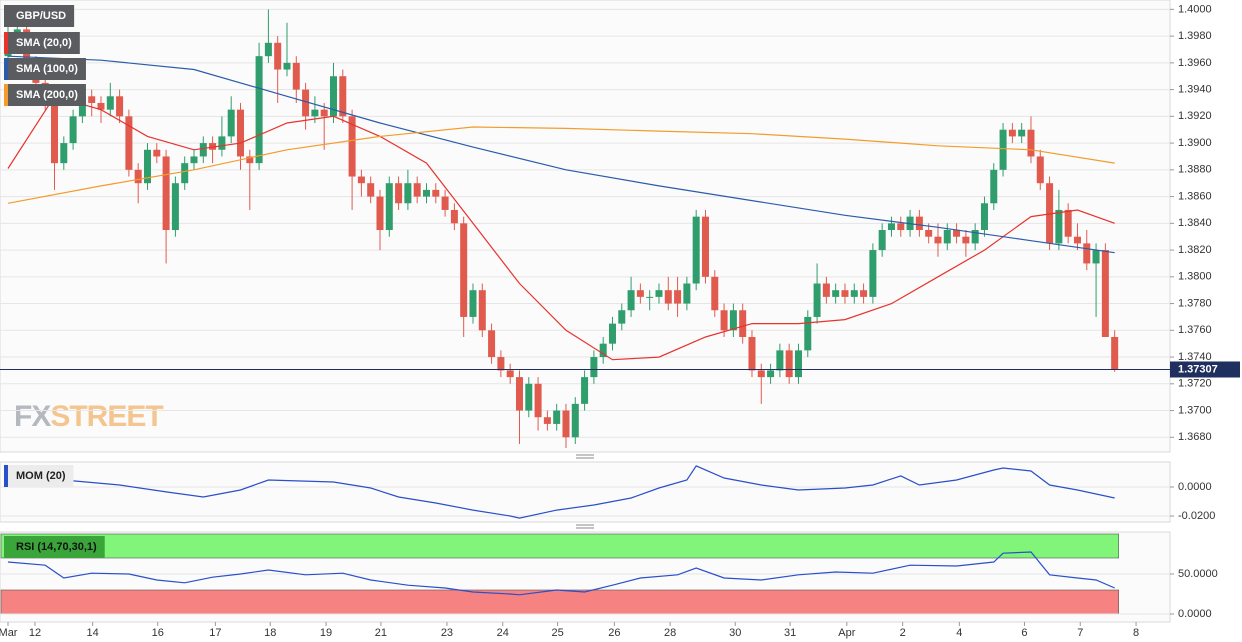 This screenshot has height=642, width=1242. I want to click on x-tick-label: 28, so click(670, 633).